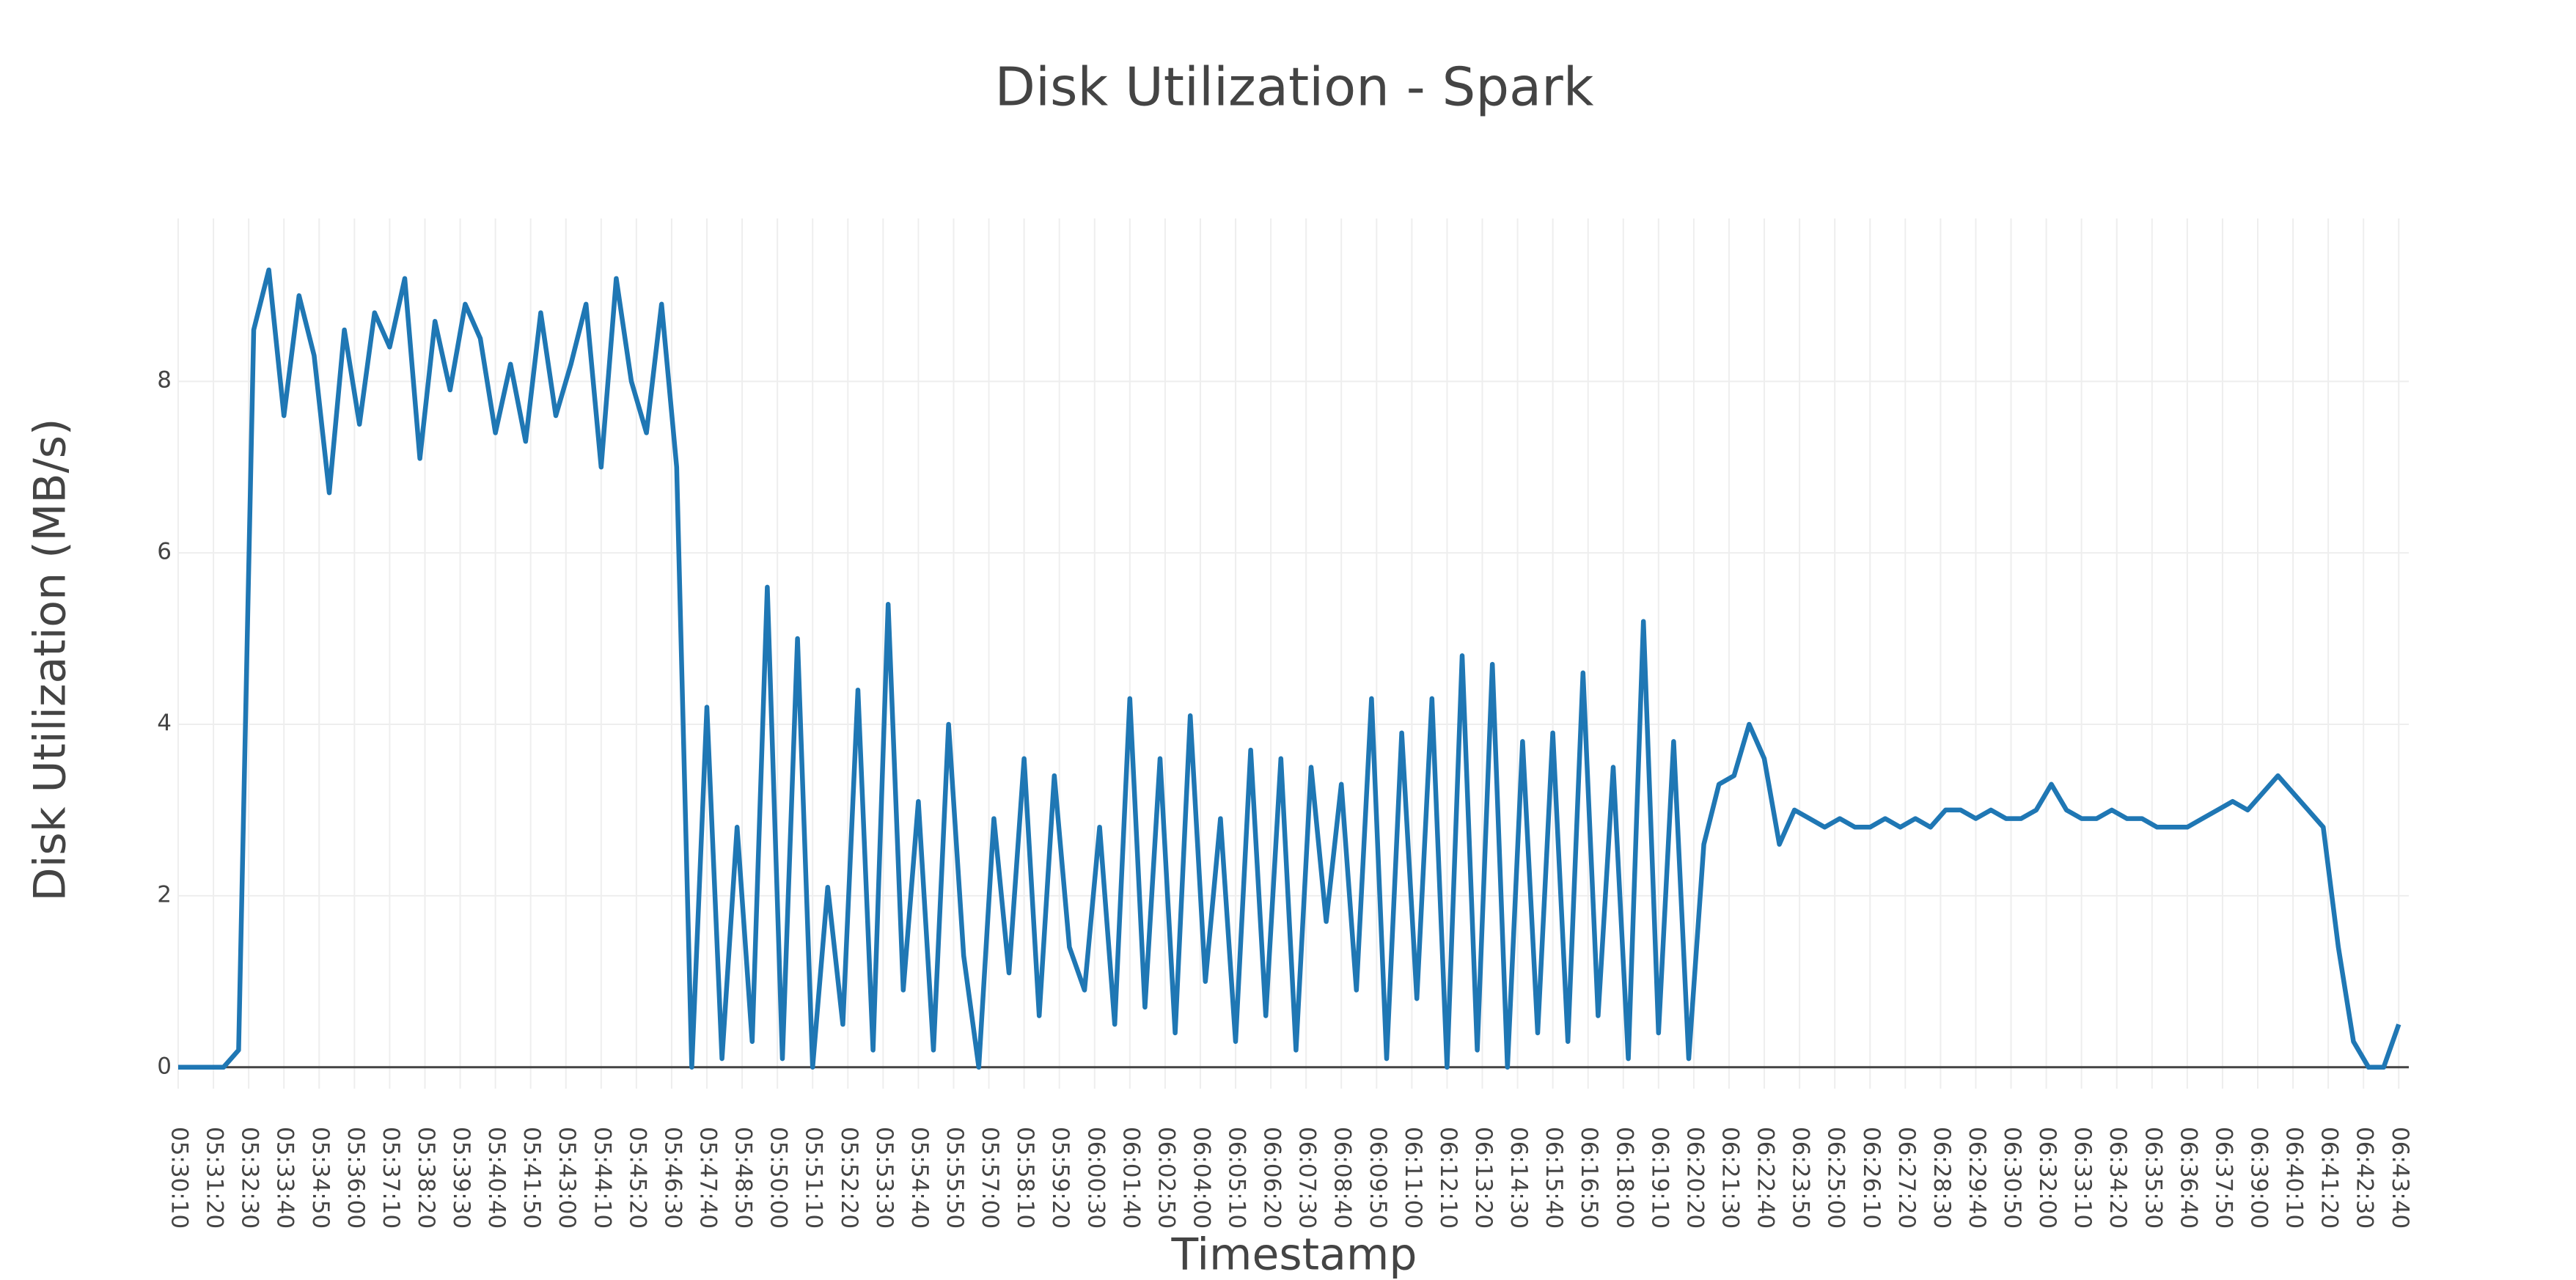 The height and width of the screenshot is (1280, 2576). What do you see at coordinates (1448, 1178) in the screenshot?
I see `x-tick-label: 06:12:10` at bounding box center [1448, 1178].